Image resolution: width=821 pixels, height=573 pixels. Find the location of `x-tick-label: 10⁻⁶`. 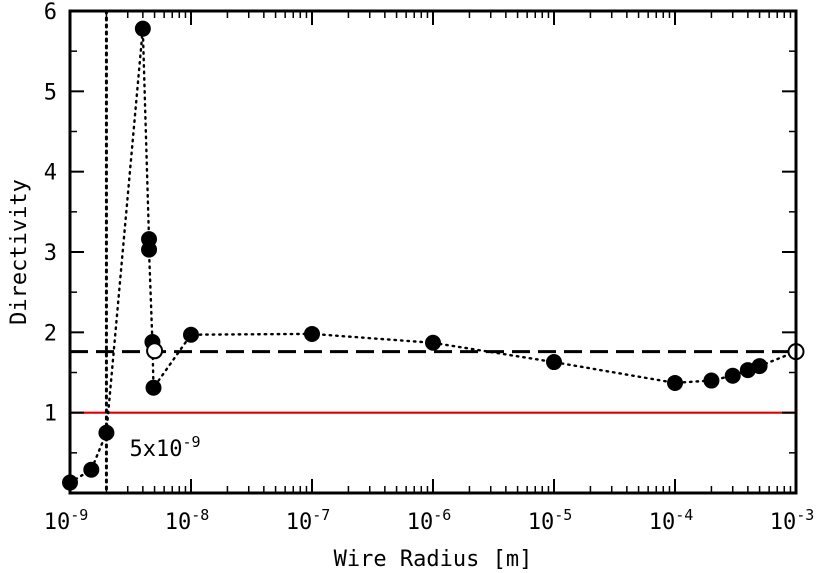

x-tick-label: 10⁻⁶ is located at coordinates (429, 520).